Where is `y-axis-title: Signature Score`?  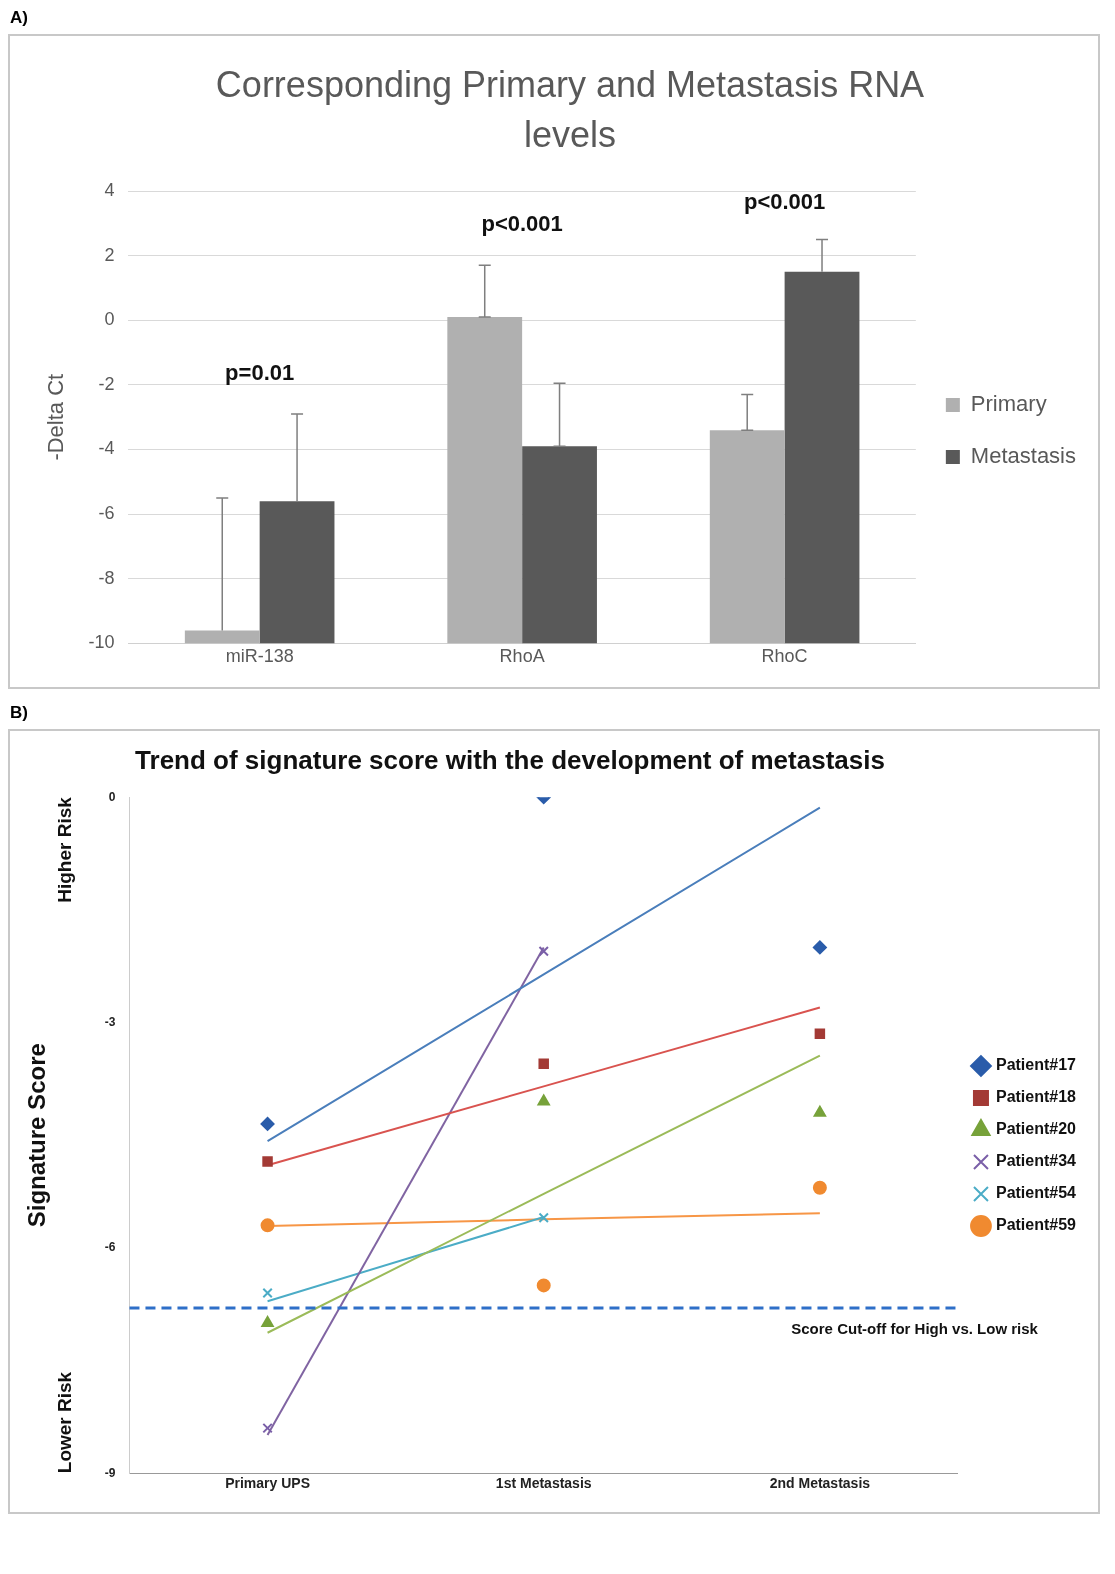
y-axis-title: Signature Score is located at coordinates (37, 1135).